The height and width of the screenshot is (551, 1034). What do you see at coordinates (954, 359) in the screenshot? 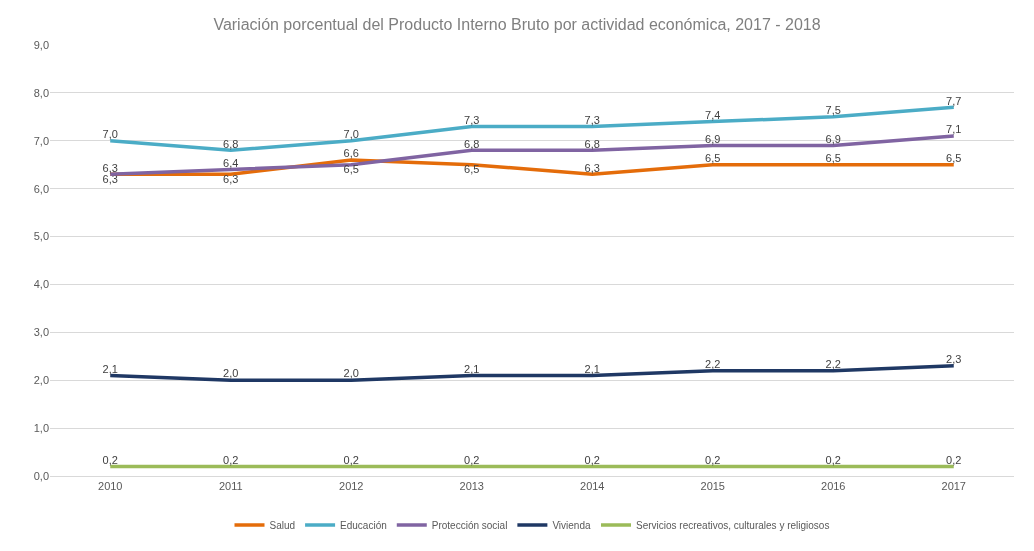
I see `data-label: 2,3` at bounding box center [954, 359].